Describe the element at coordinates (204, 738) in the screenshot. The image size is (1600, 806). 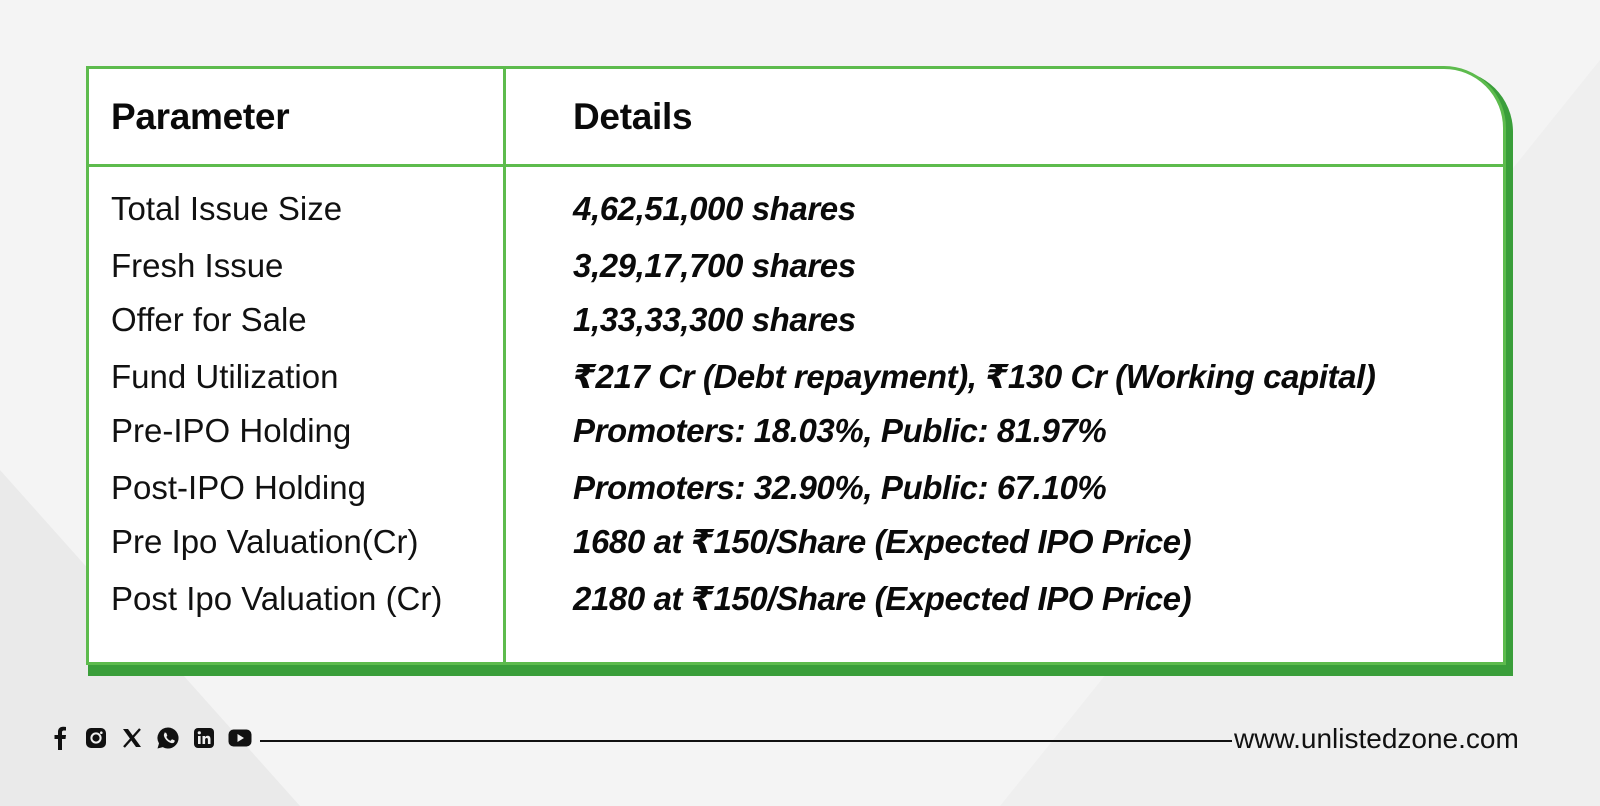
I see `linkedin-icon` at that location.